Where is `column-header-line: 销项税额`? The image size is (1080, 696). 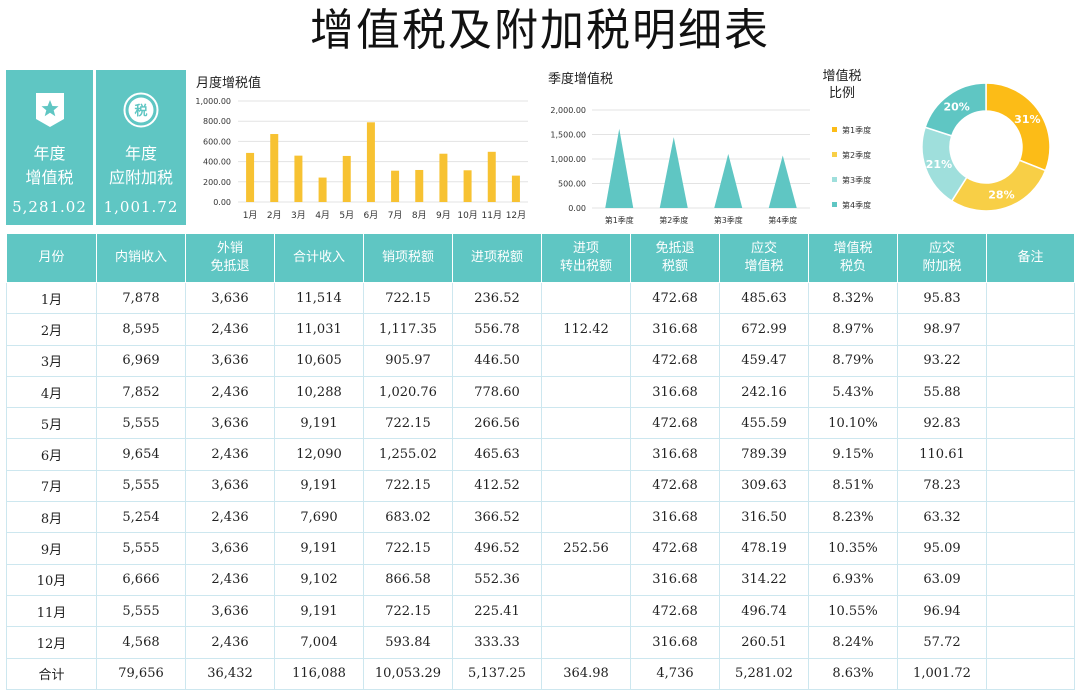
column-header-line: 销项税额 is located at coordinates (407, 257).